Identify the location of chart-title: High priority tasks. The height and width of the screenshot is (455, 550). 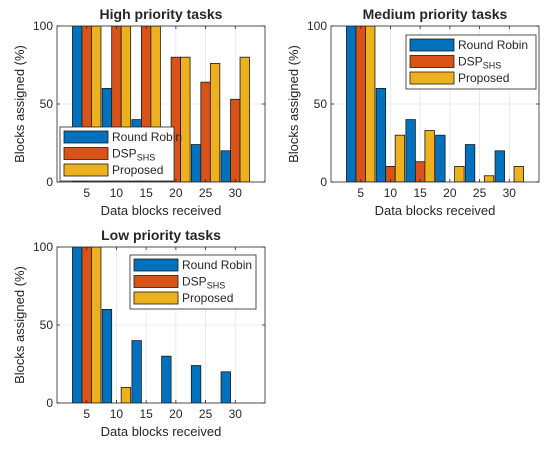
(161, 14).